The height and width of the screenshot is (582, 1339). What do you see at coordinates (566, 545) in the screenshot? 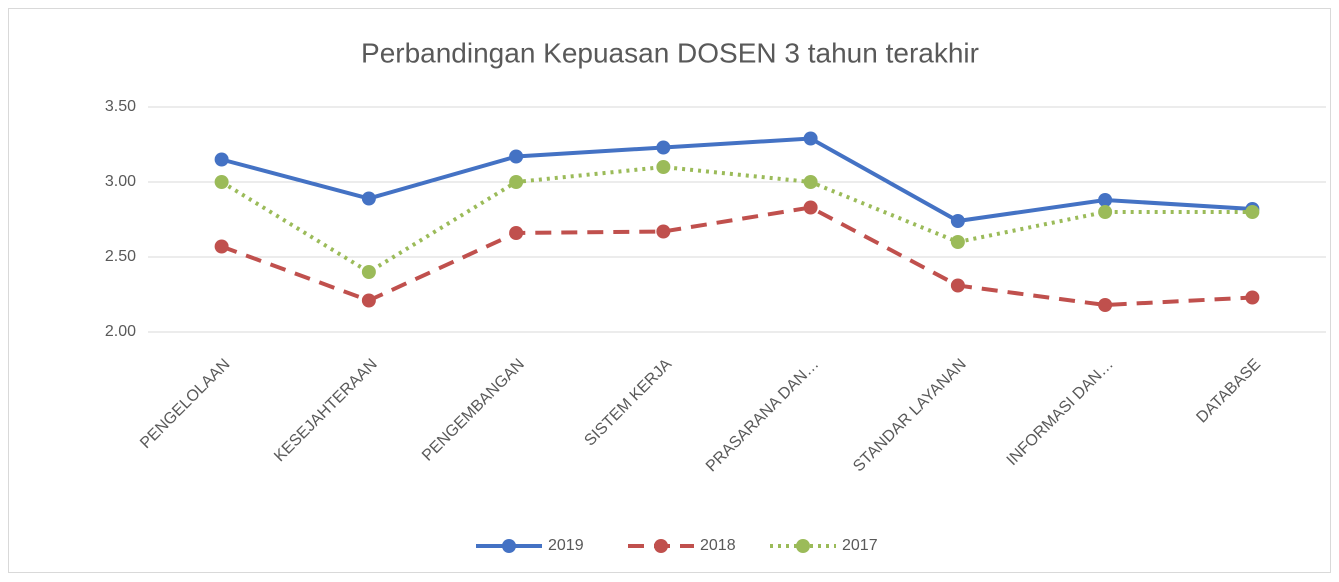
I see `legend-label: 2019` at bounding box center [566, 545].